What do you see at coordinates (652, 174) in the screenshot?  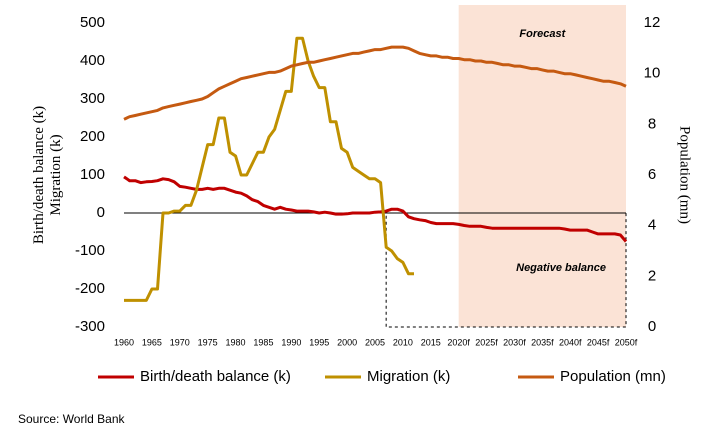 I see `y2-tick-label: 6` at bounding box center [652, 174].